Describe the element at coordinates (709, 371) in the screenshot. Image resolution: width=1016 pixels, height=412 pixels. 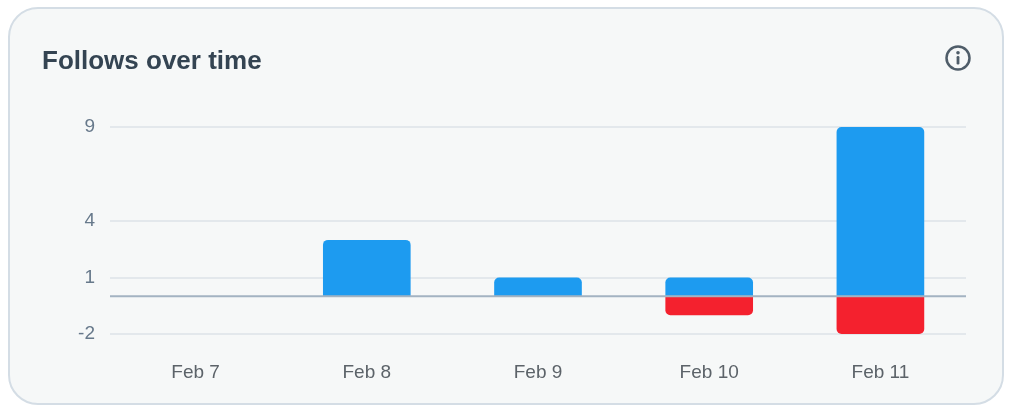
I see `x-tick-label: Feb 10` at that location.